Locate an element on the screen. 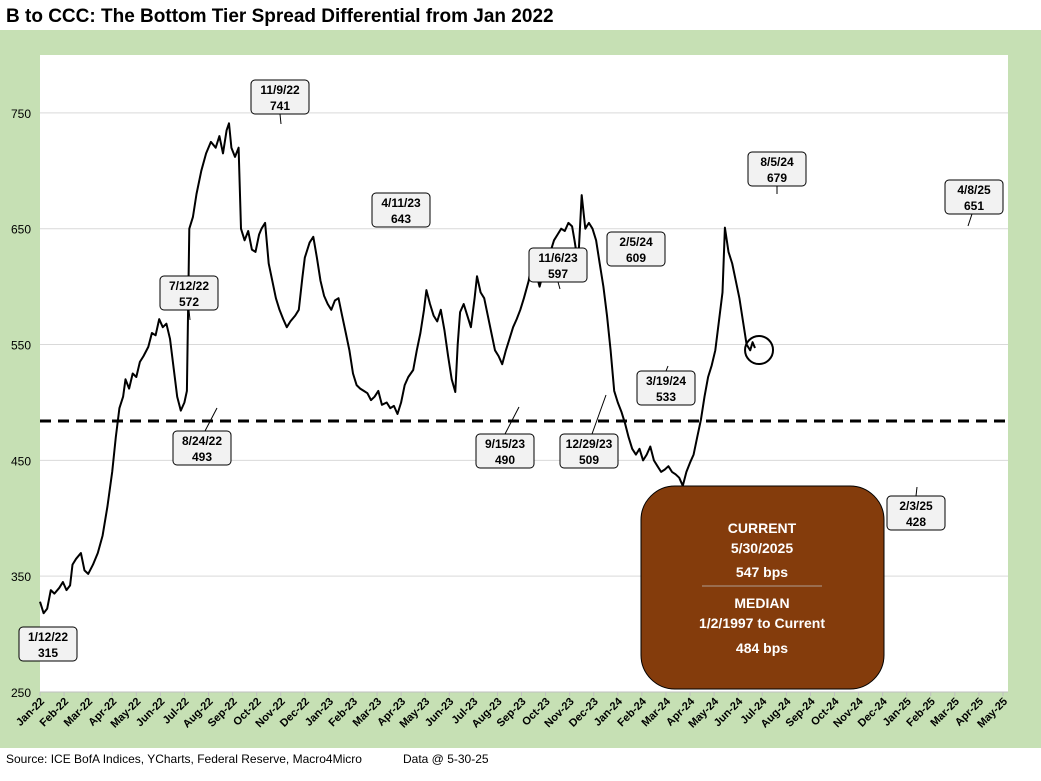  callout-date: 11/6/23 is located at coordinates (558, 258).